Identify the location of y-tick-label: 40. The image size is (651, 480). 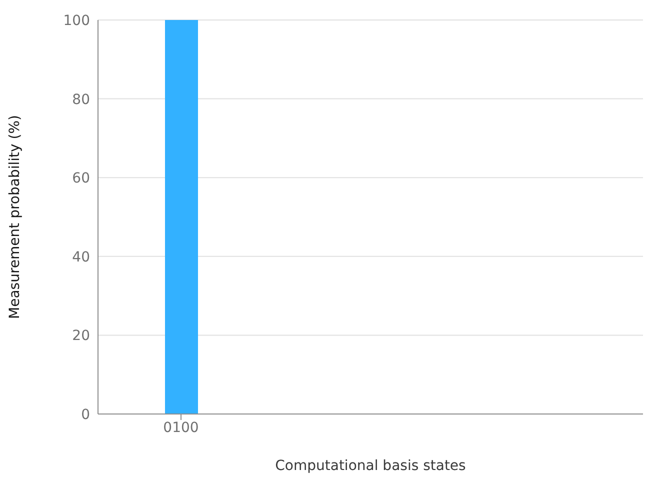
(81, 257).